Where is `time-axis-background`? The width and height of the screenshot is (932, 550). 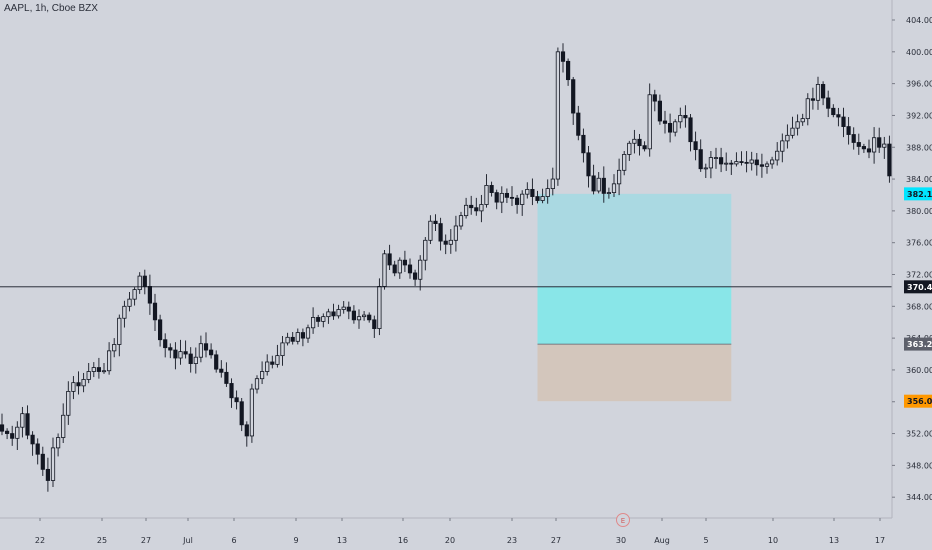 time-axis-background is located at coordinates (466, 534).